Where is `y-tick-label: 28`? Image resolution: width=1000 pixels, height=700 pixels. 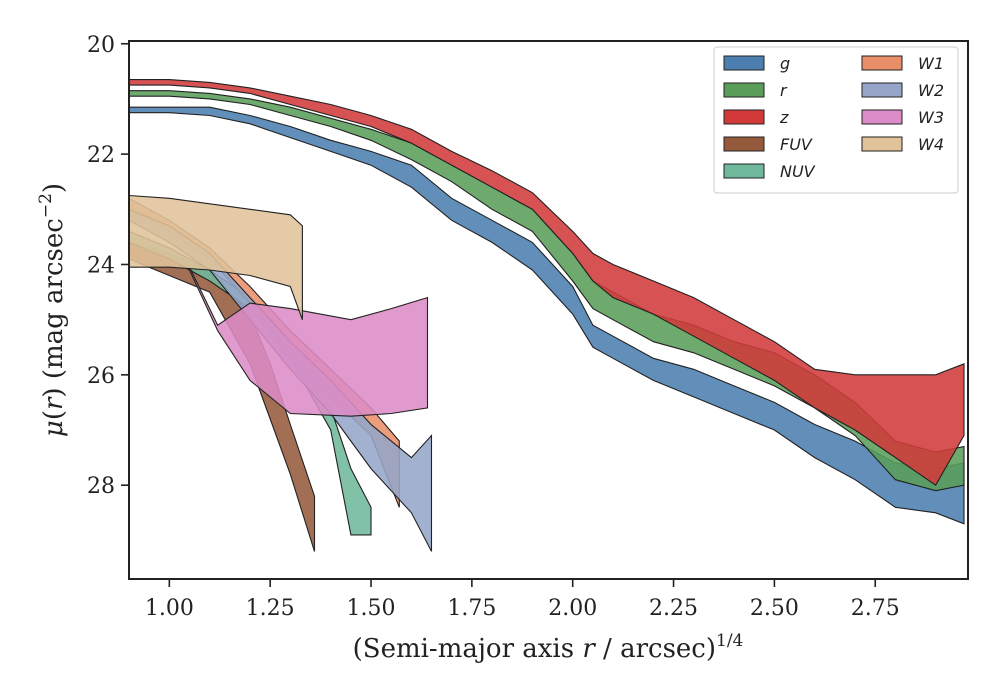
y-tick-label: 28 is located at coordinates (101, 486).